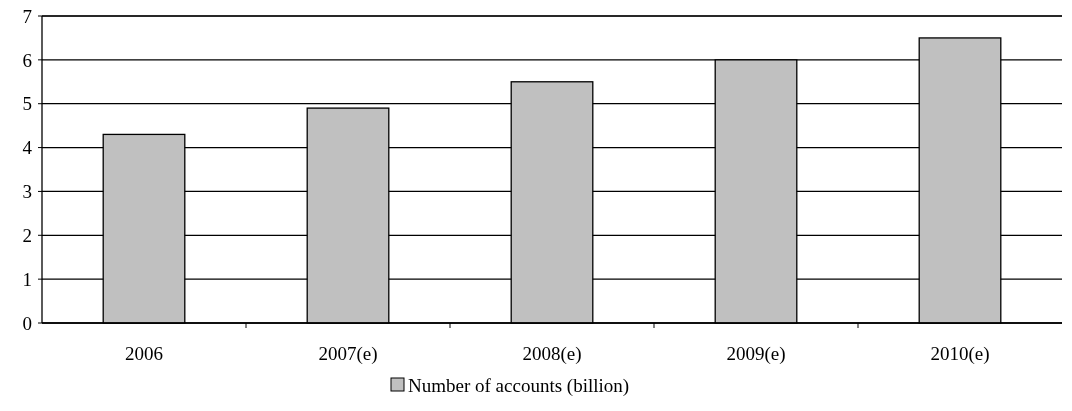 Image resolution: width=1072 pixels, height=411 pixels. What do you see at coordinates (27, 192) in the screenshot?
I see `y-tick-label: 3` at bounding box center [27, 192].